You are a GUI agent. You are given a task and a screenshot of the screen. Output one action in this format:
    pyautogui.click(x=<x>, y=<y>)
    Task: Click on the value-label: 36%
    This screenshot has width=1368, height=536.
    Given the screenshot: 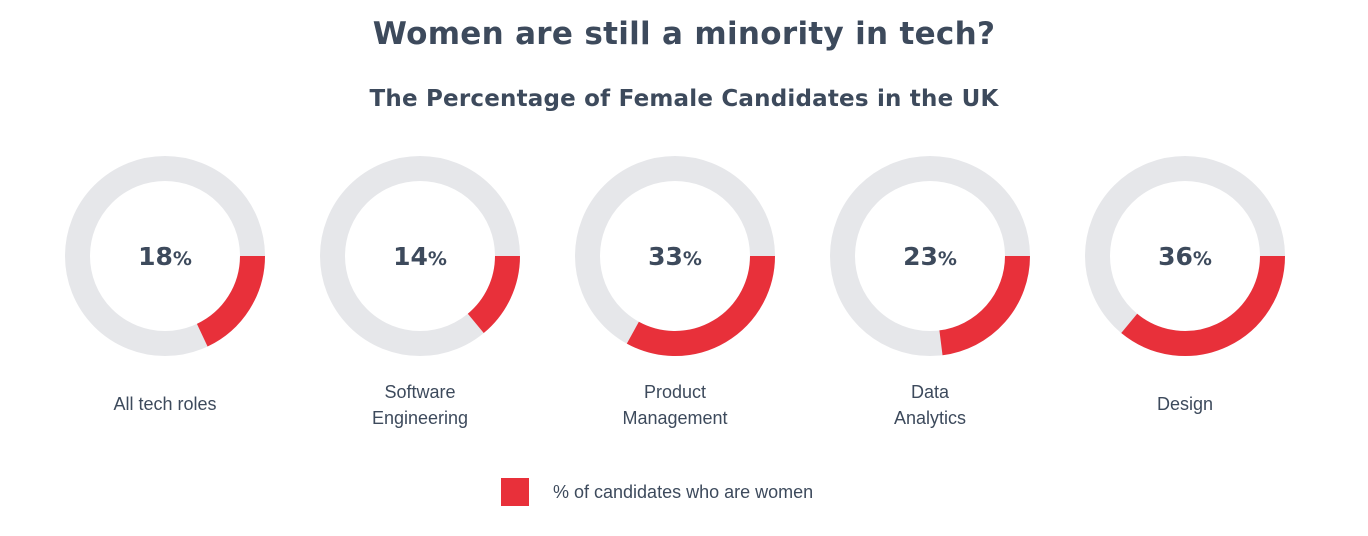 What is the action you would take?
    pyautogui.click(x=1185, y=256)
    